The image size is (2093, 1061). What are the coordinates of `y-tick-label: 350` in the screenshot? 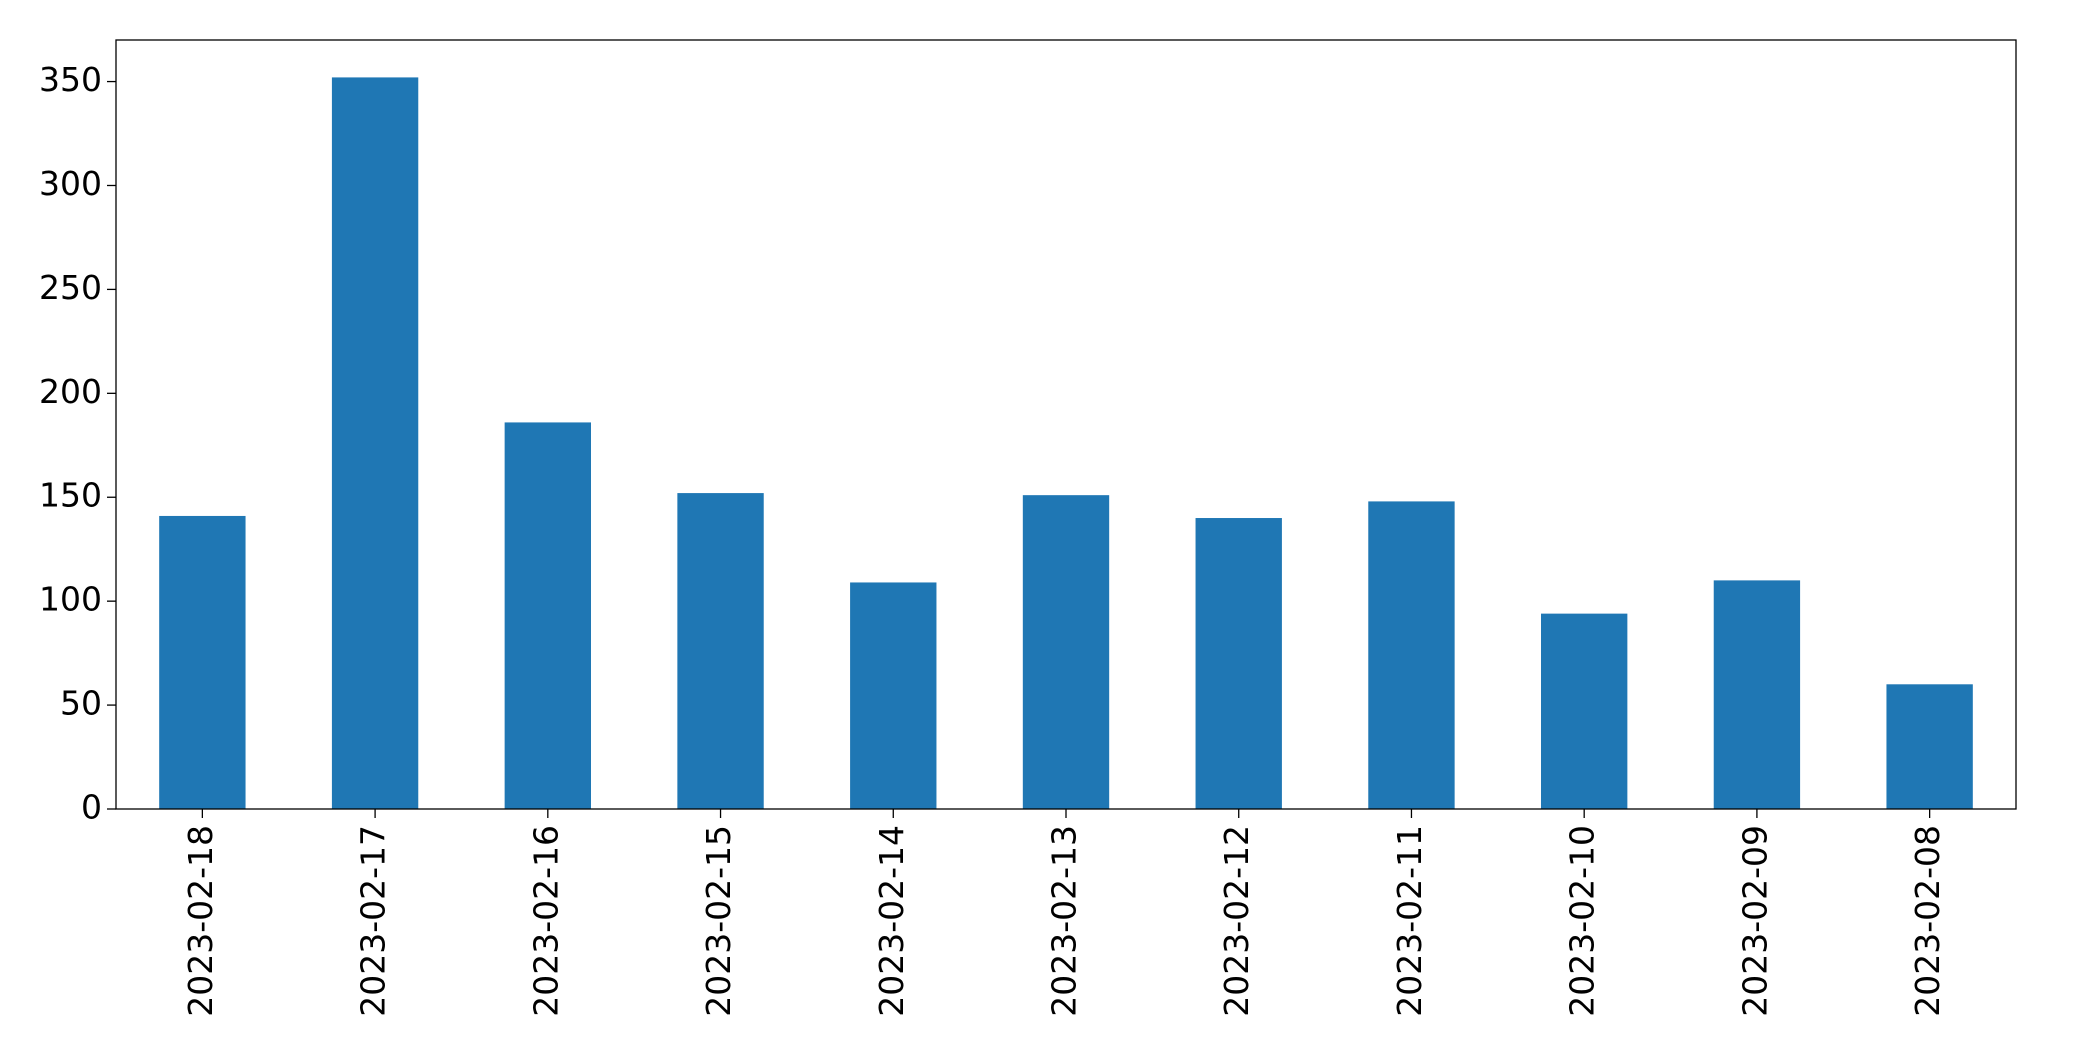 It's located at (70, 79).